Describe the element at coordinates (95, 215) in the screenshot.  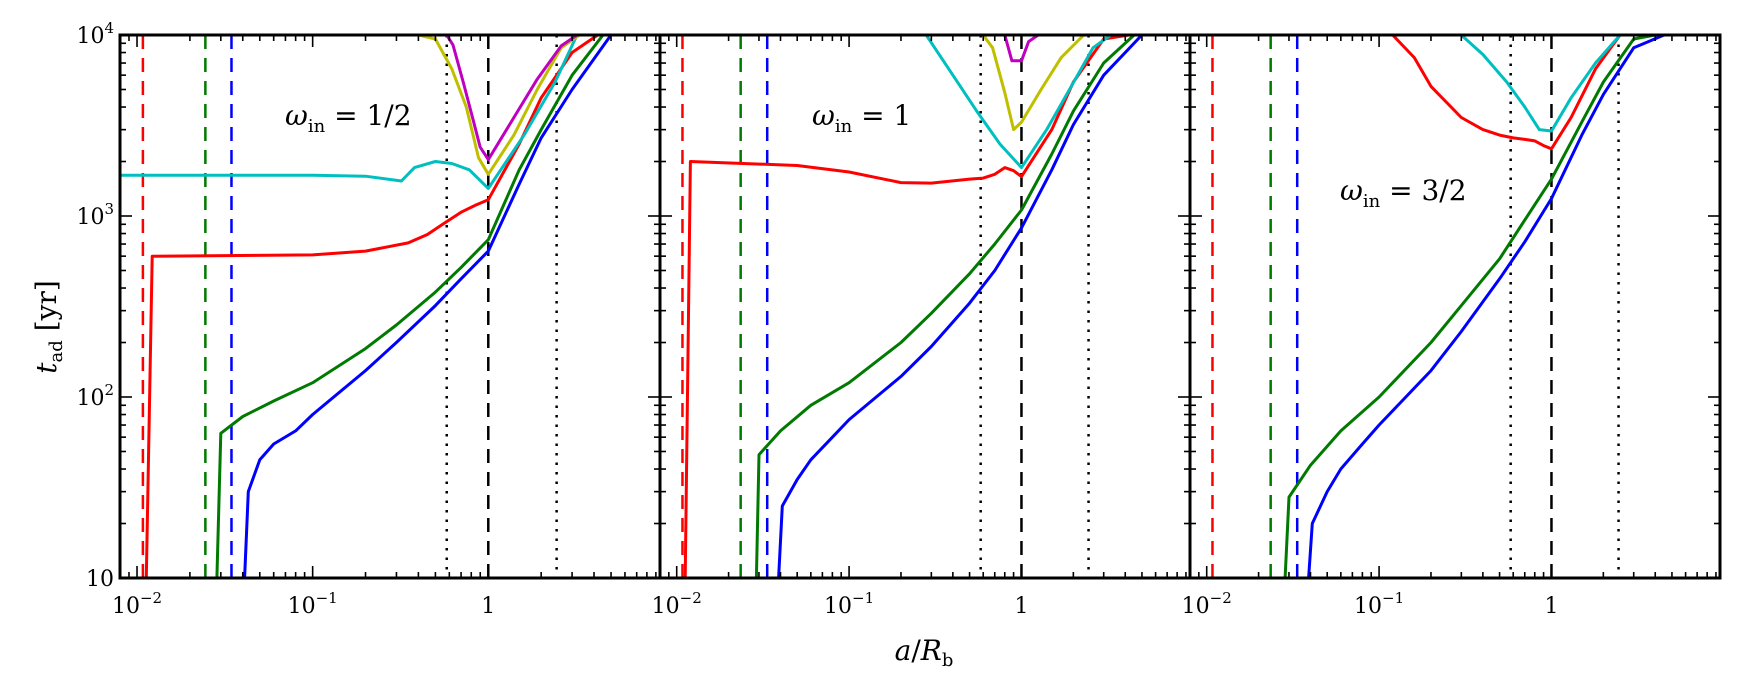
I see `y-tick-label: 10³` at that location.